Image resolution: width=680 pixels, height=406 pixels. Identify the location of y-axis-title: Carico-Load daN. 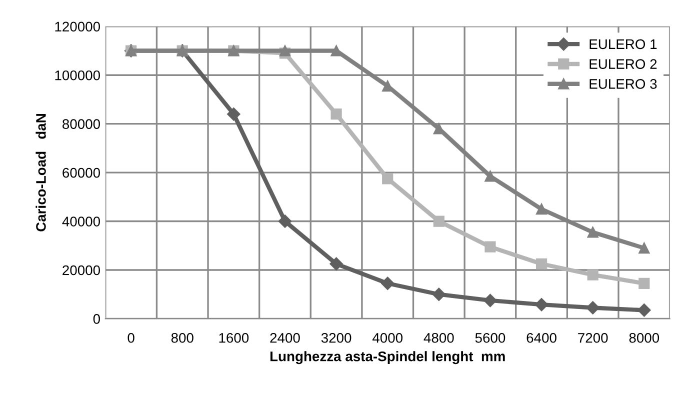
(41, 173).